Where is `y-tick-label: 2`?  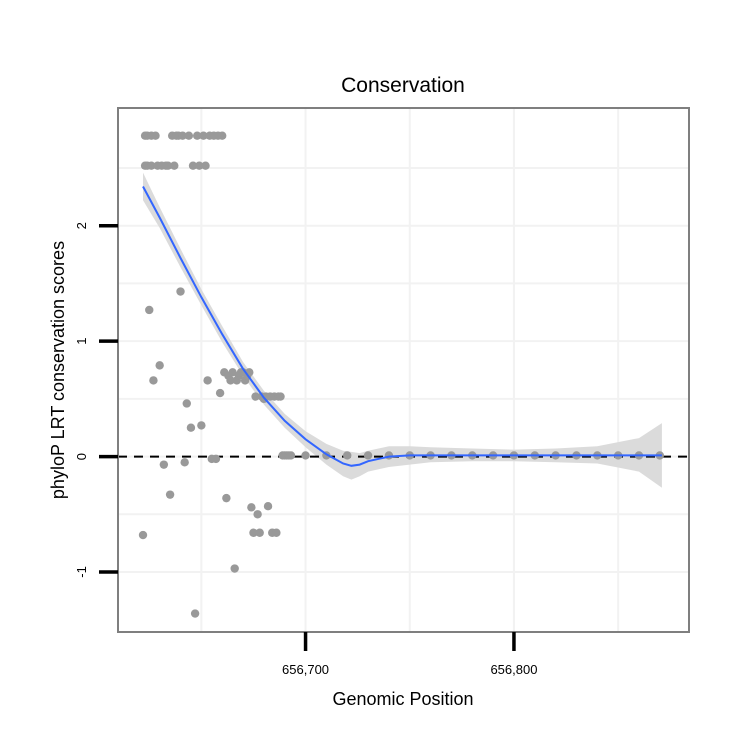 y-tick-label: 2 is located at coordinates (81, 225).